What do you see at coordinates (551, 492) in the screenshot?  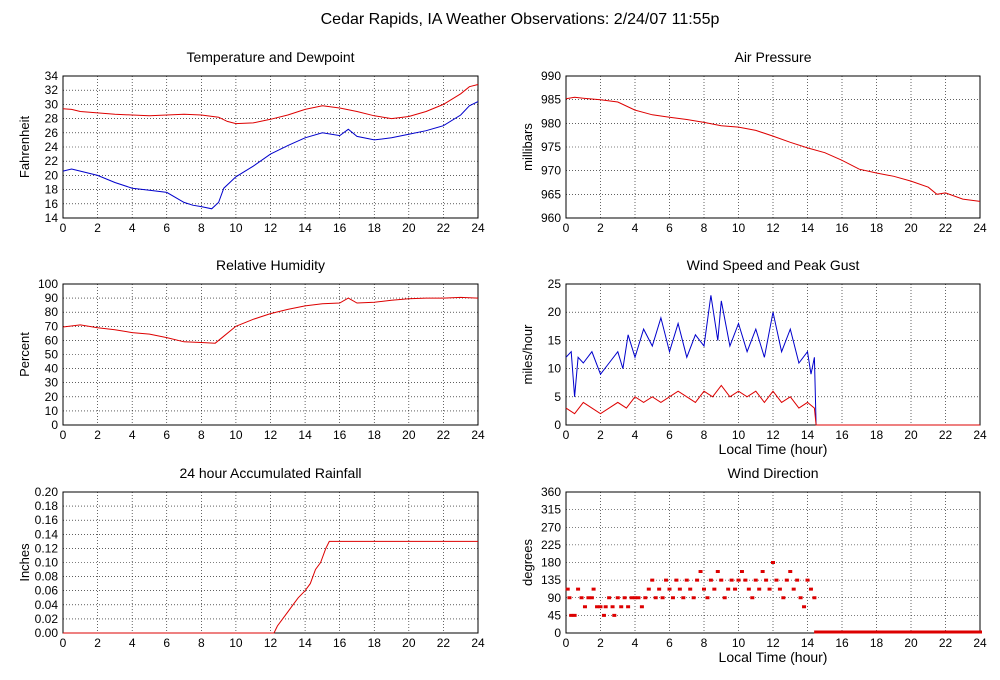 I see `direction-y-tick-label: 360` at bounding box center [551, 492].